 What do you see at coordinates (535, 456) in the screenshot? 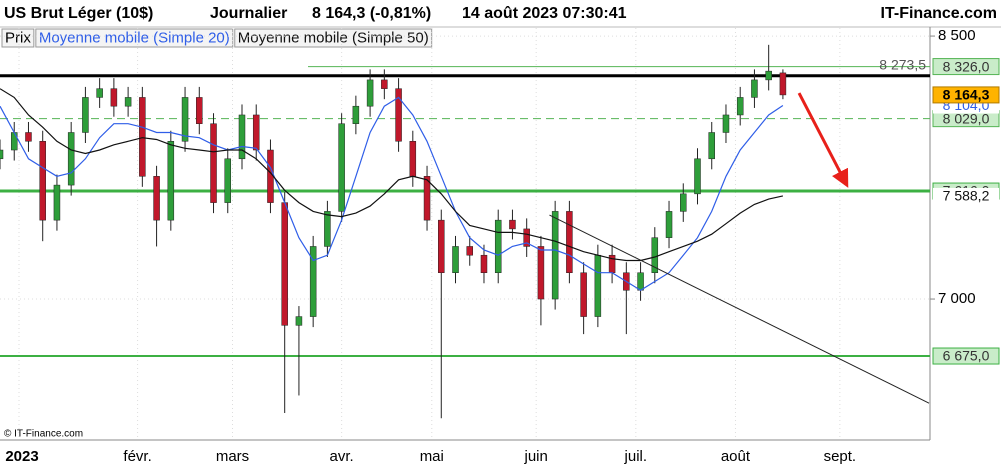
I see `x-tick-label: juin` at bounding box center [535, 456].